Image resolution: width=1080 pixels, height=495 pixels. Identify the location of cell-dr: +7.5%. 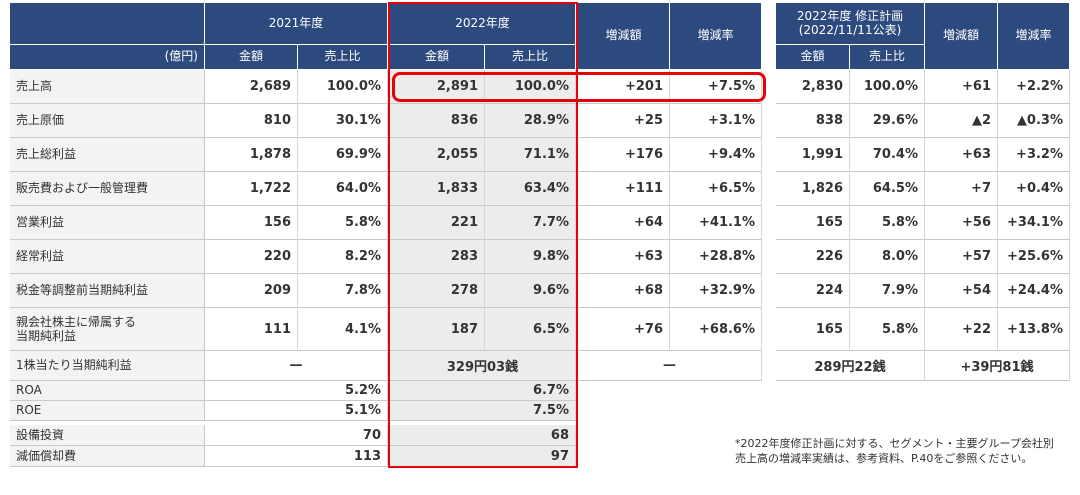
(716, 87).